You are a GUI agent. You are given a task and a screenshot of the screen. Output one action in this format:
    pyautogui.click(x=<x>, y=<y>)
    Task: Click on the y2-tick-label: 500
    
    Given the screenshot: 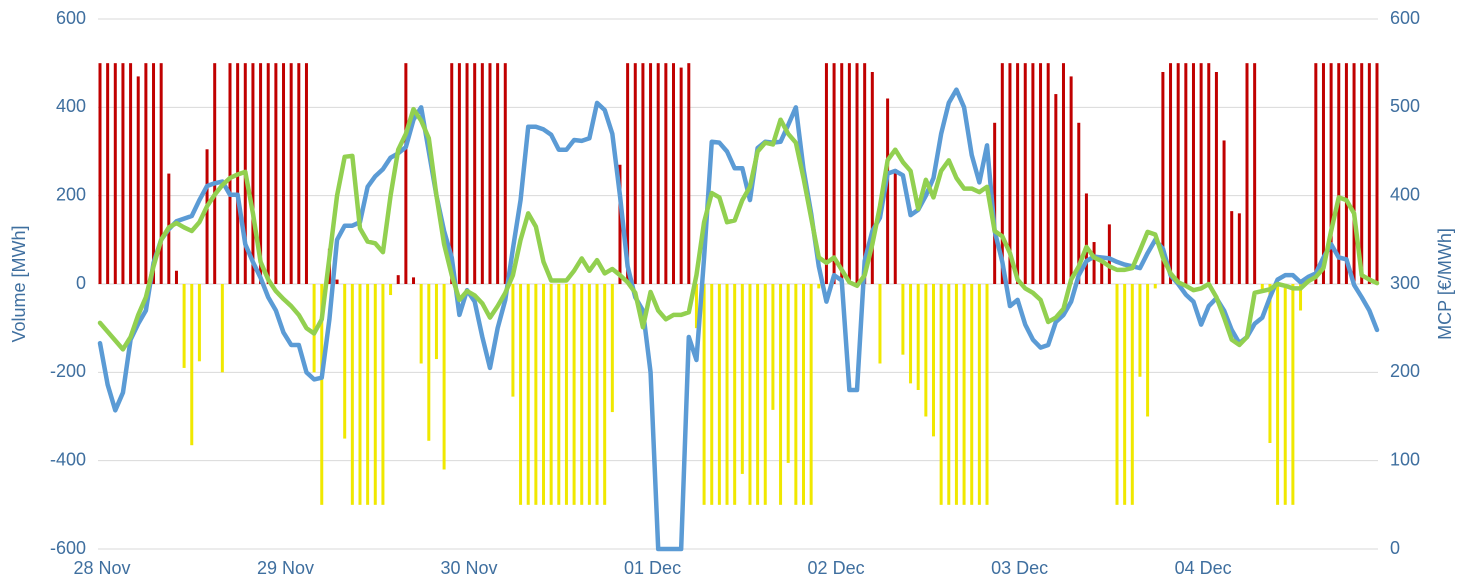 What is the action you would take?
    pyautogui.click(x=1405, y=106)
    